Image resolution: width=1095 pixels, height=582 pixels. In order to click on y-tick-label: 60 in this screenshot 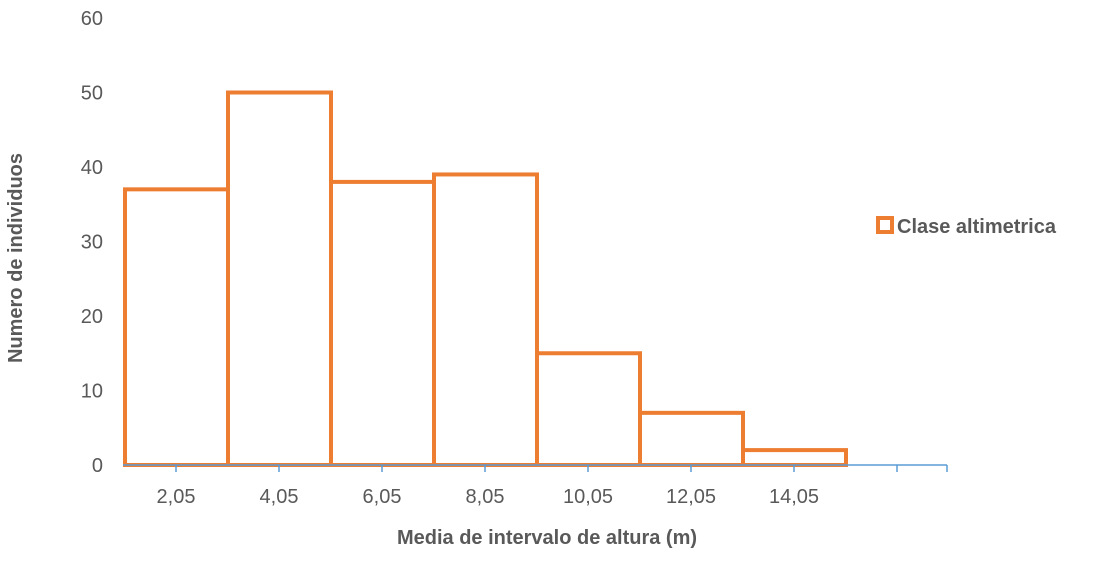, I will do `click(92, 19)`.